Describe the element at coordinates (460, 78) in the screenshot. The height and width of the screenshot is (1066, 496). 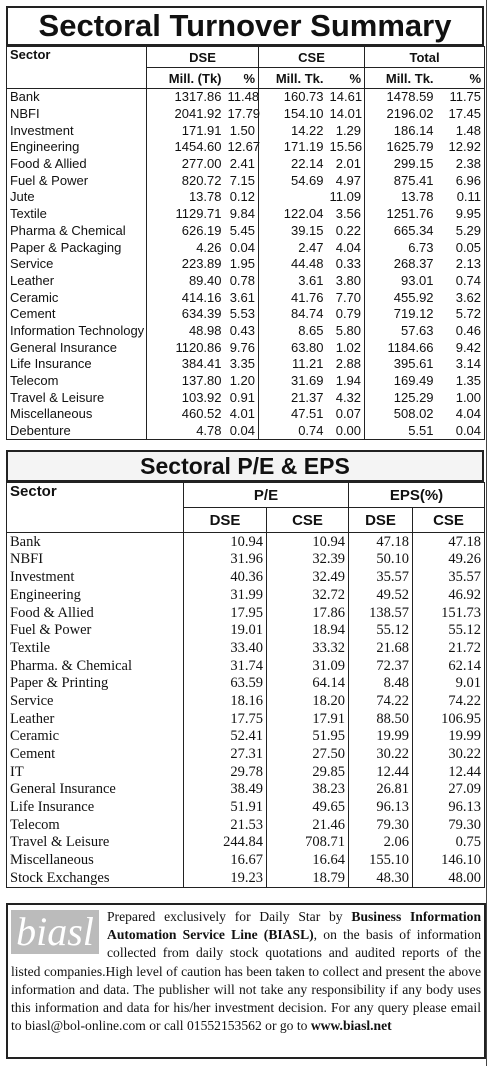
I see `column-subheader: %` at that location.